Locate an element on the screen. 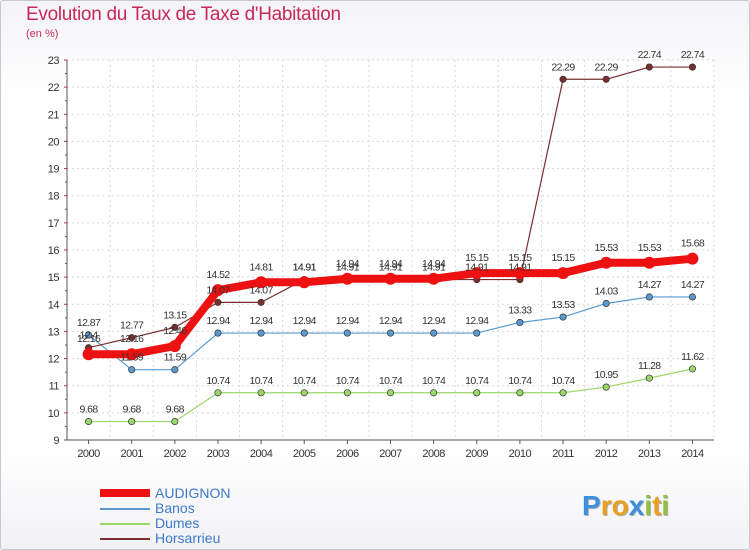 Image resolution: width=750 pixels, height=550 pixels. x-tick-label: 2003 is located at coordinates (218, 454).